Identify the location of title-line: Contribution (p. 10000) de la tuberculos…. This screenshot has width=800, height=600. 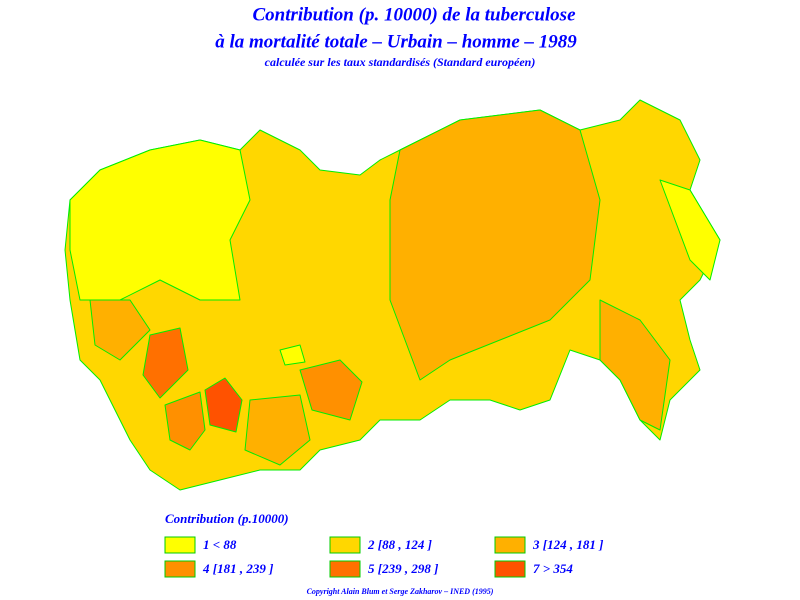
(414, 14).